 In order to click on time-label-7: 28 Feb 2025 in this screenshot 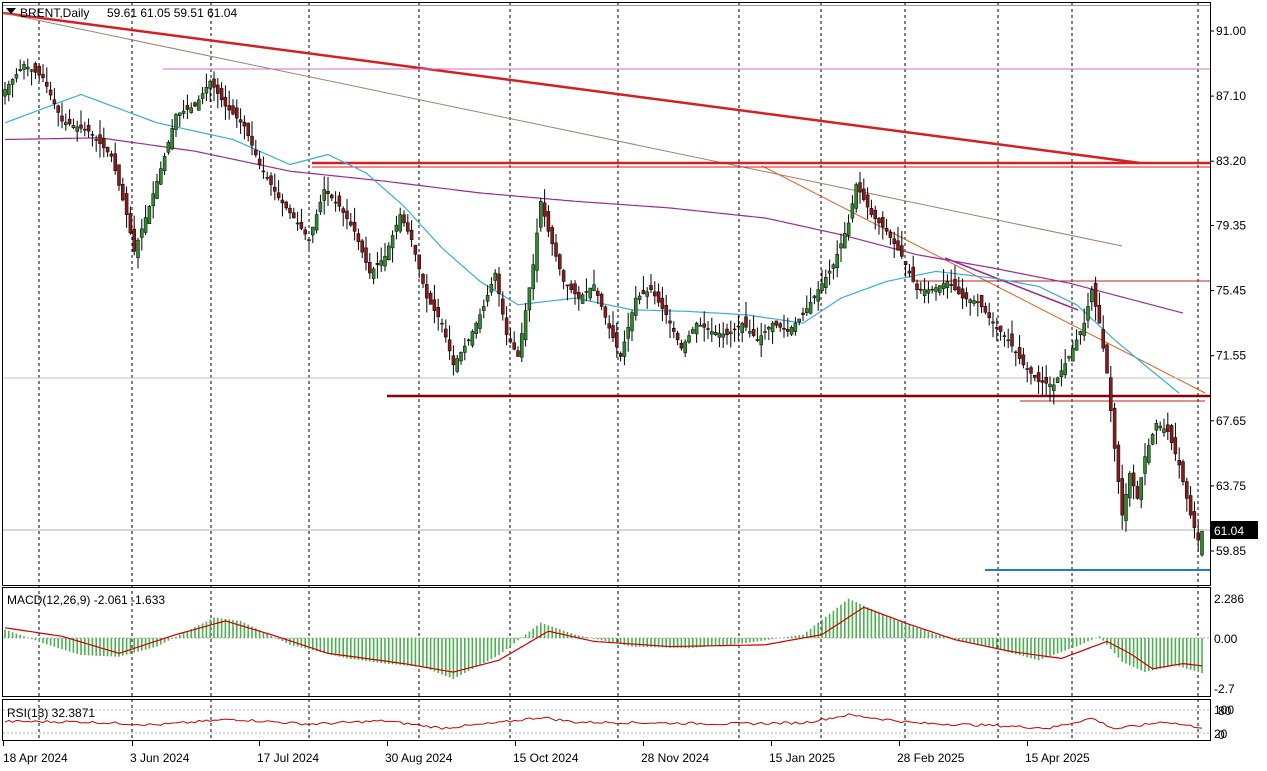, I will do `click(931, 758)`.